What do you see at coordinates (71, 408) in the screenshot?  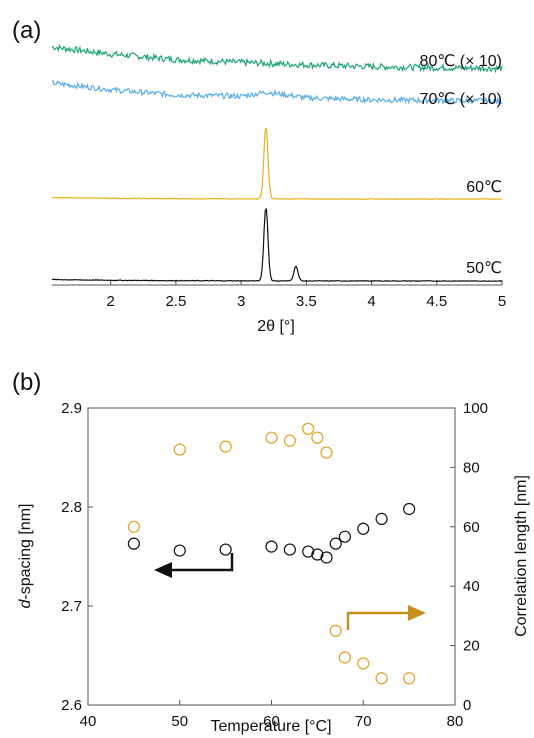 I see `b-yl-tick-label: 2.9` at bounding box center [71, 408].